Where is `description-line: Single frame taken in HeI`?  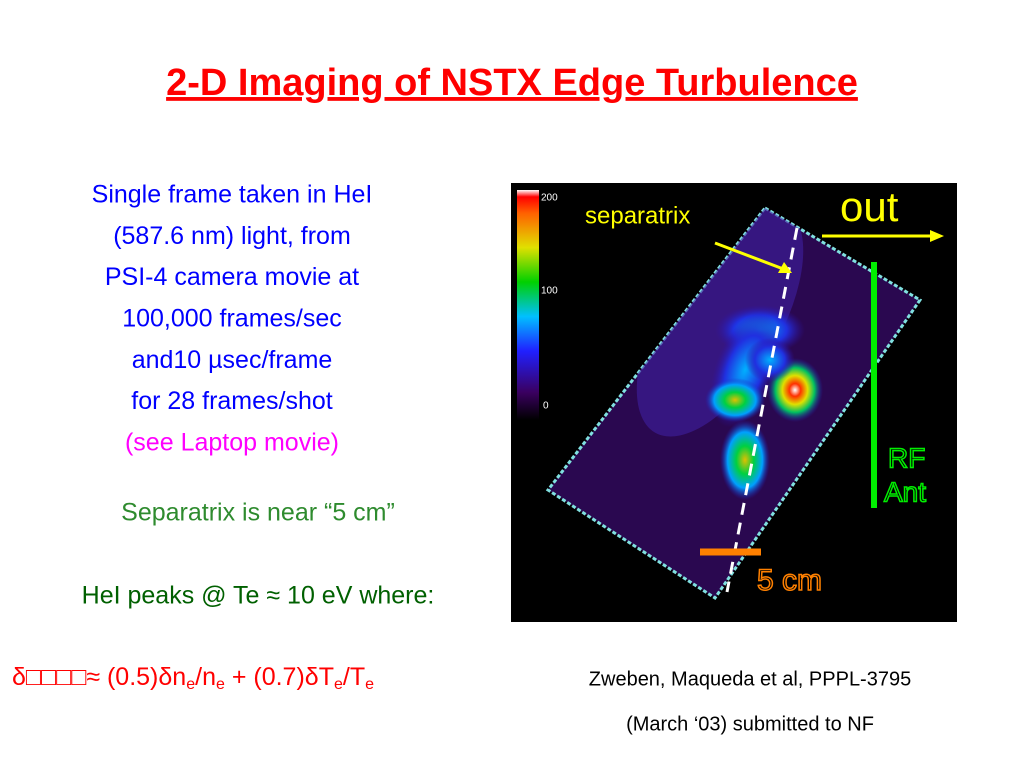
description-line: Single frame taken in HeI is located at coordinates (232, 195).